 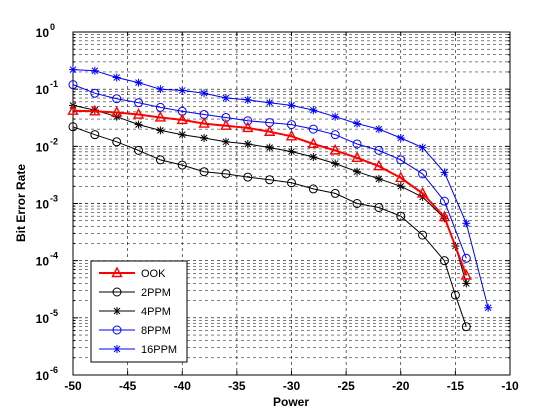 I want to click on legend-label: 4PPM, so click(x=156, y=312).